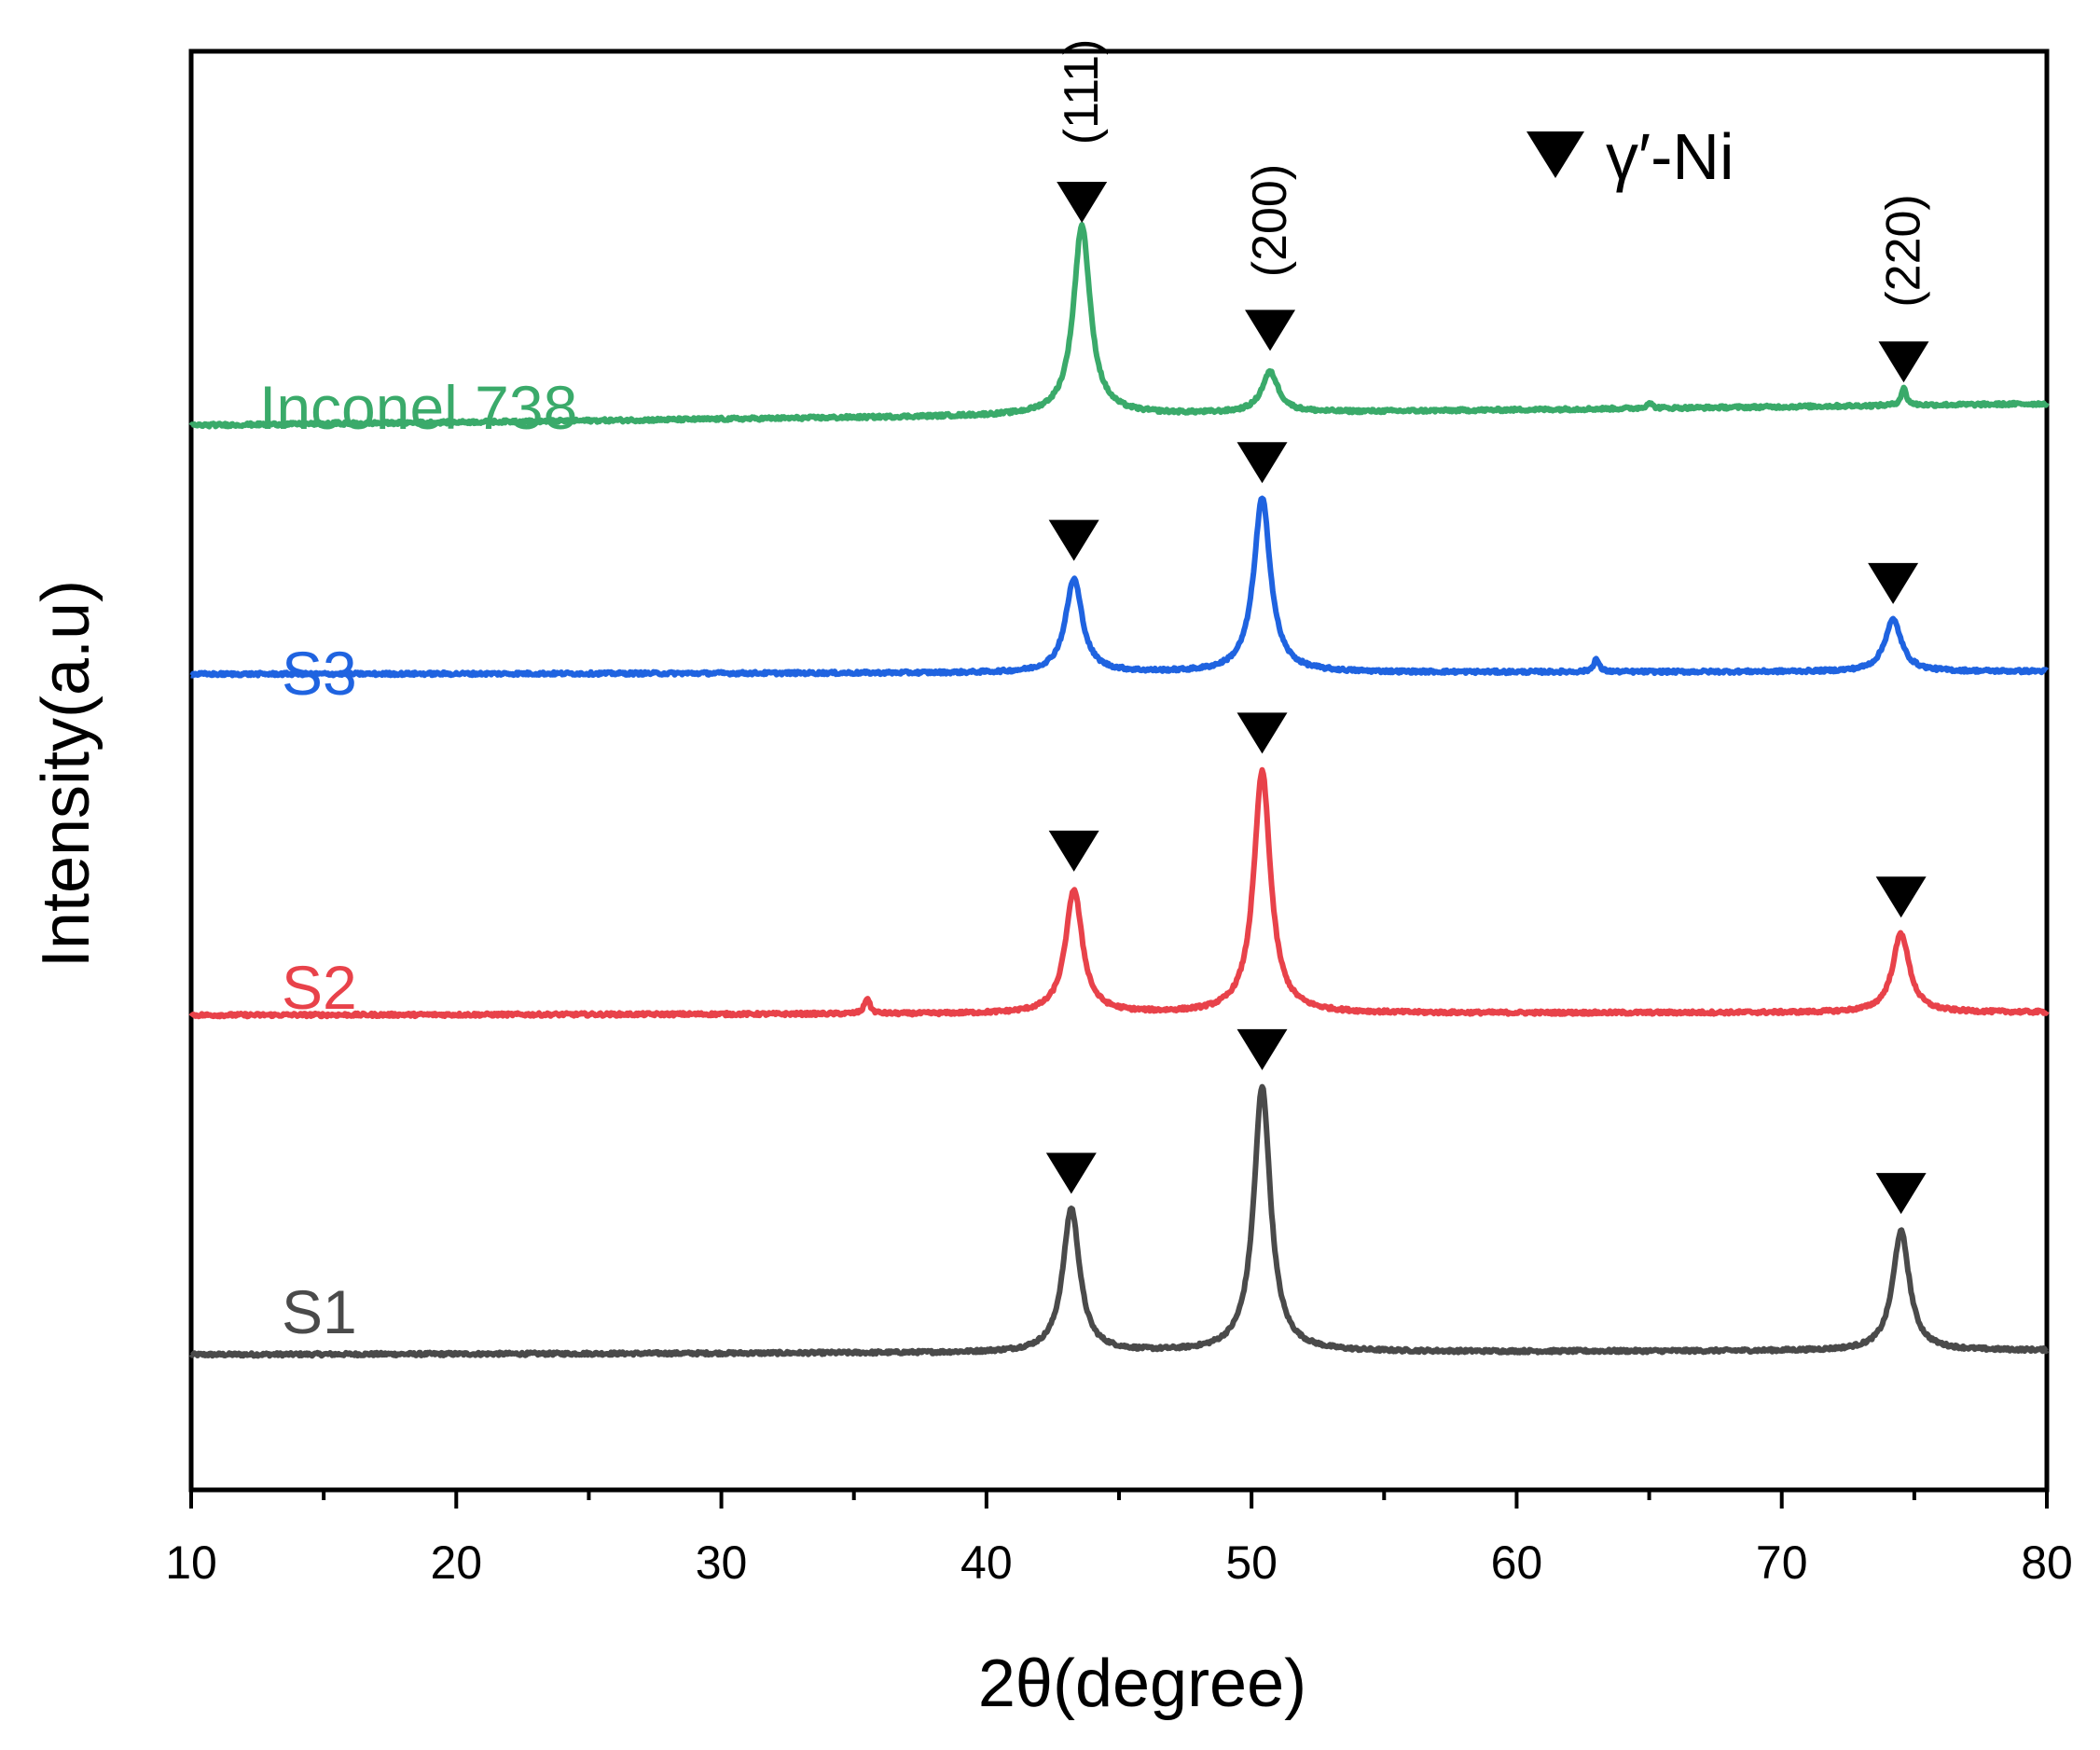  What do you see at coordinates (418, 859) in the screenshot?
I see `series-label-layer: S1 S2 S3 Inconel 738` at bounding box center [418, 859].